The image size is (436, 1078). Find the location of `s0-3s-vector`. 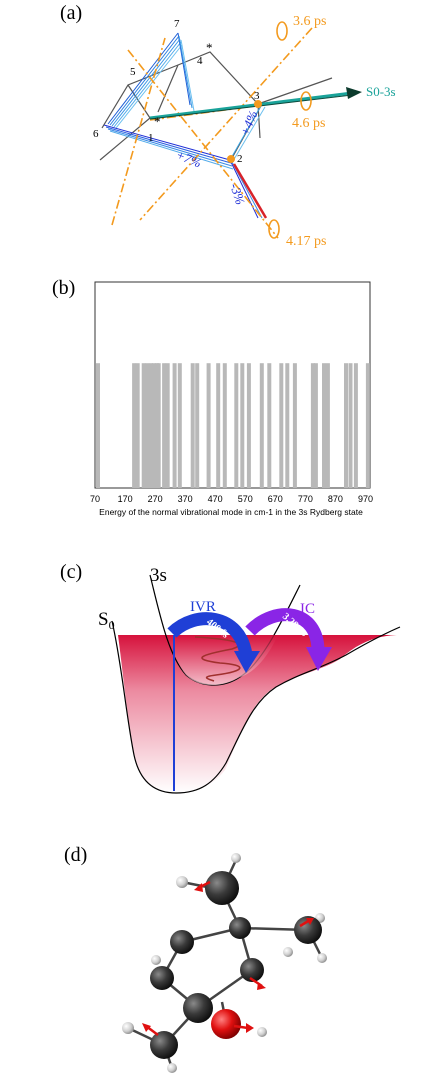

s0-3s-vector is located at coordinates (255, 103).